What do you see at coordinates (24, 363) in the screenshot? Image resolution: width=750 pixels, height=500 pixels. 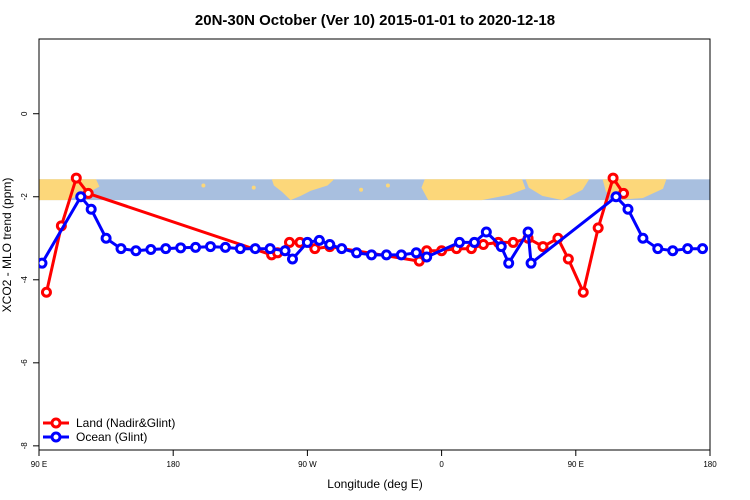 I see `y-tick-label-3: -6` at bounding box center [24, 363].